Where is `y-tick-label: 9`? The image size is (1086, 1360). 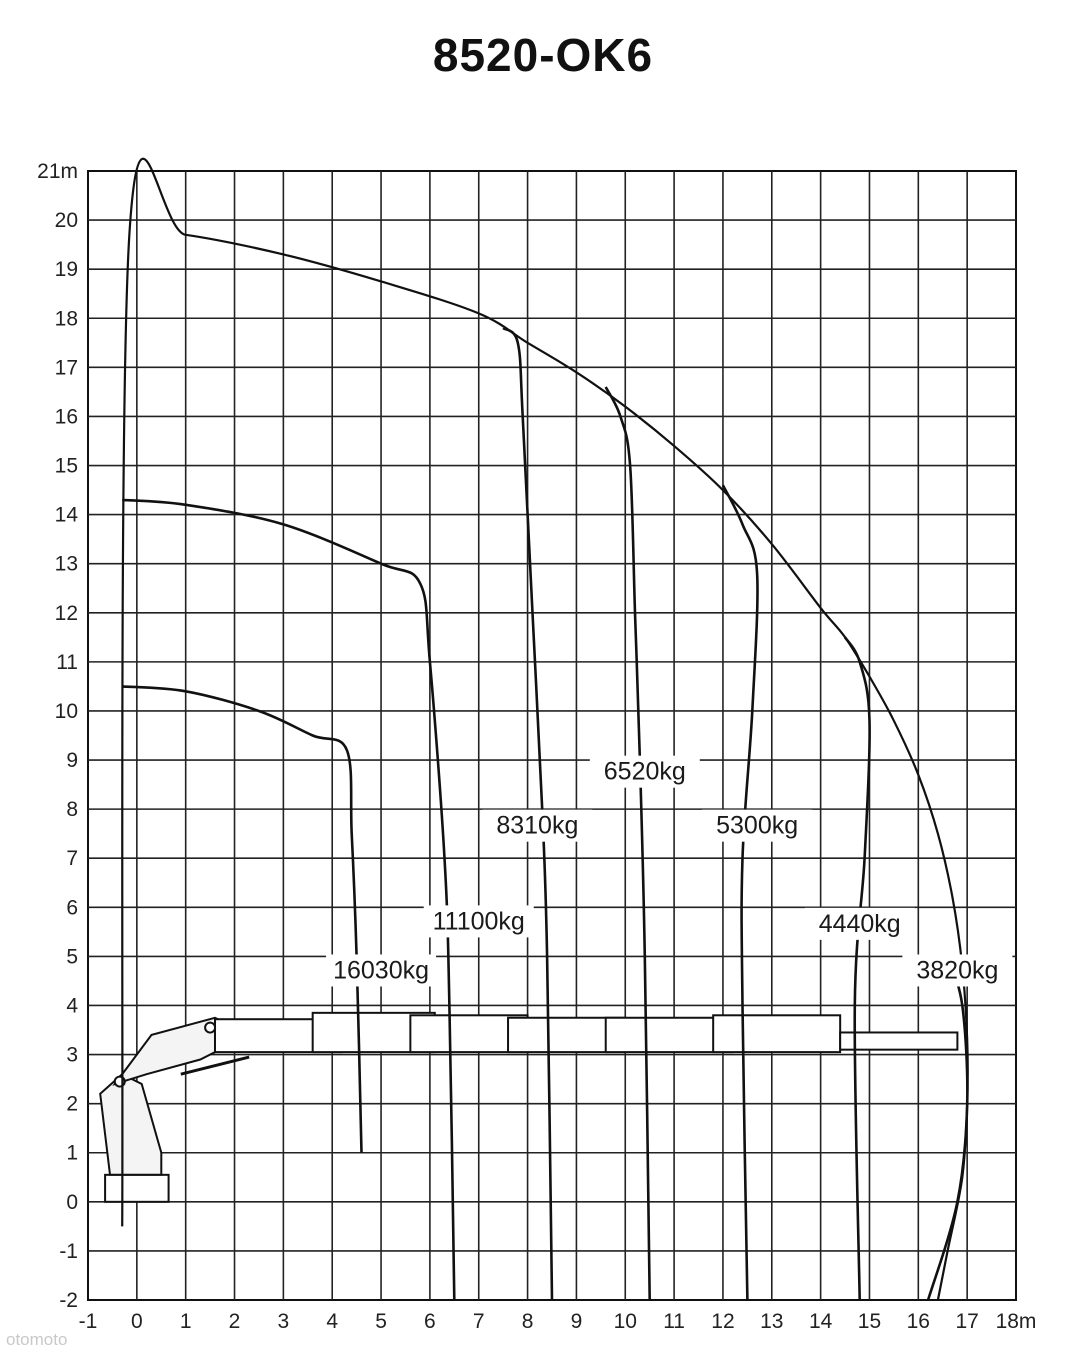
y-tick-label: 9 is located at coordinates (72, 760).